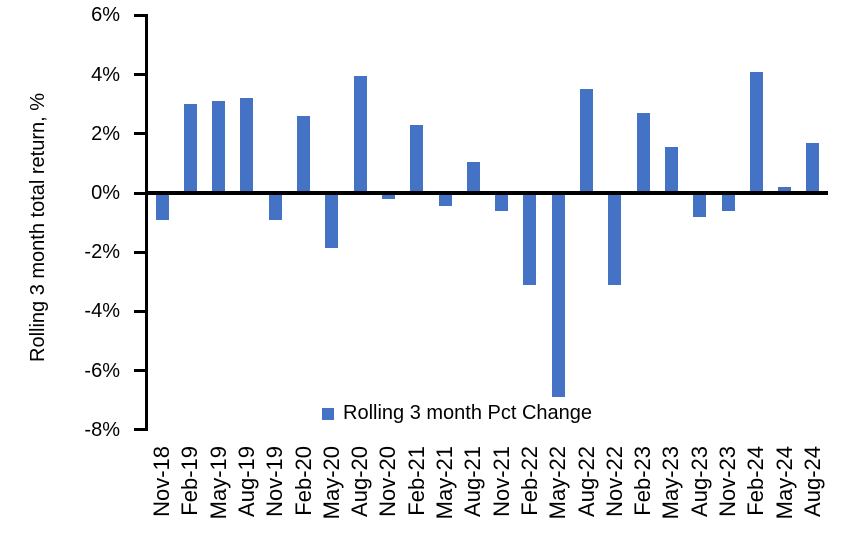 This screenshot has height=539, width=852. Describe the element at coordinates (388, 481) in the screenshot. I see `x-tick-label: Nov-20` at that location.